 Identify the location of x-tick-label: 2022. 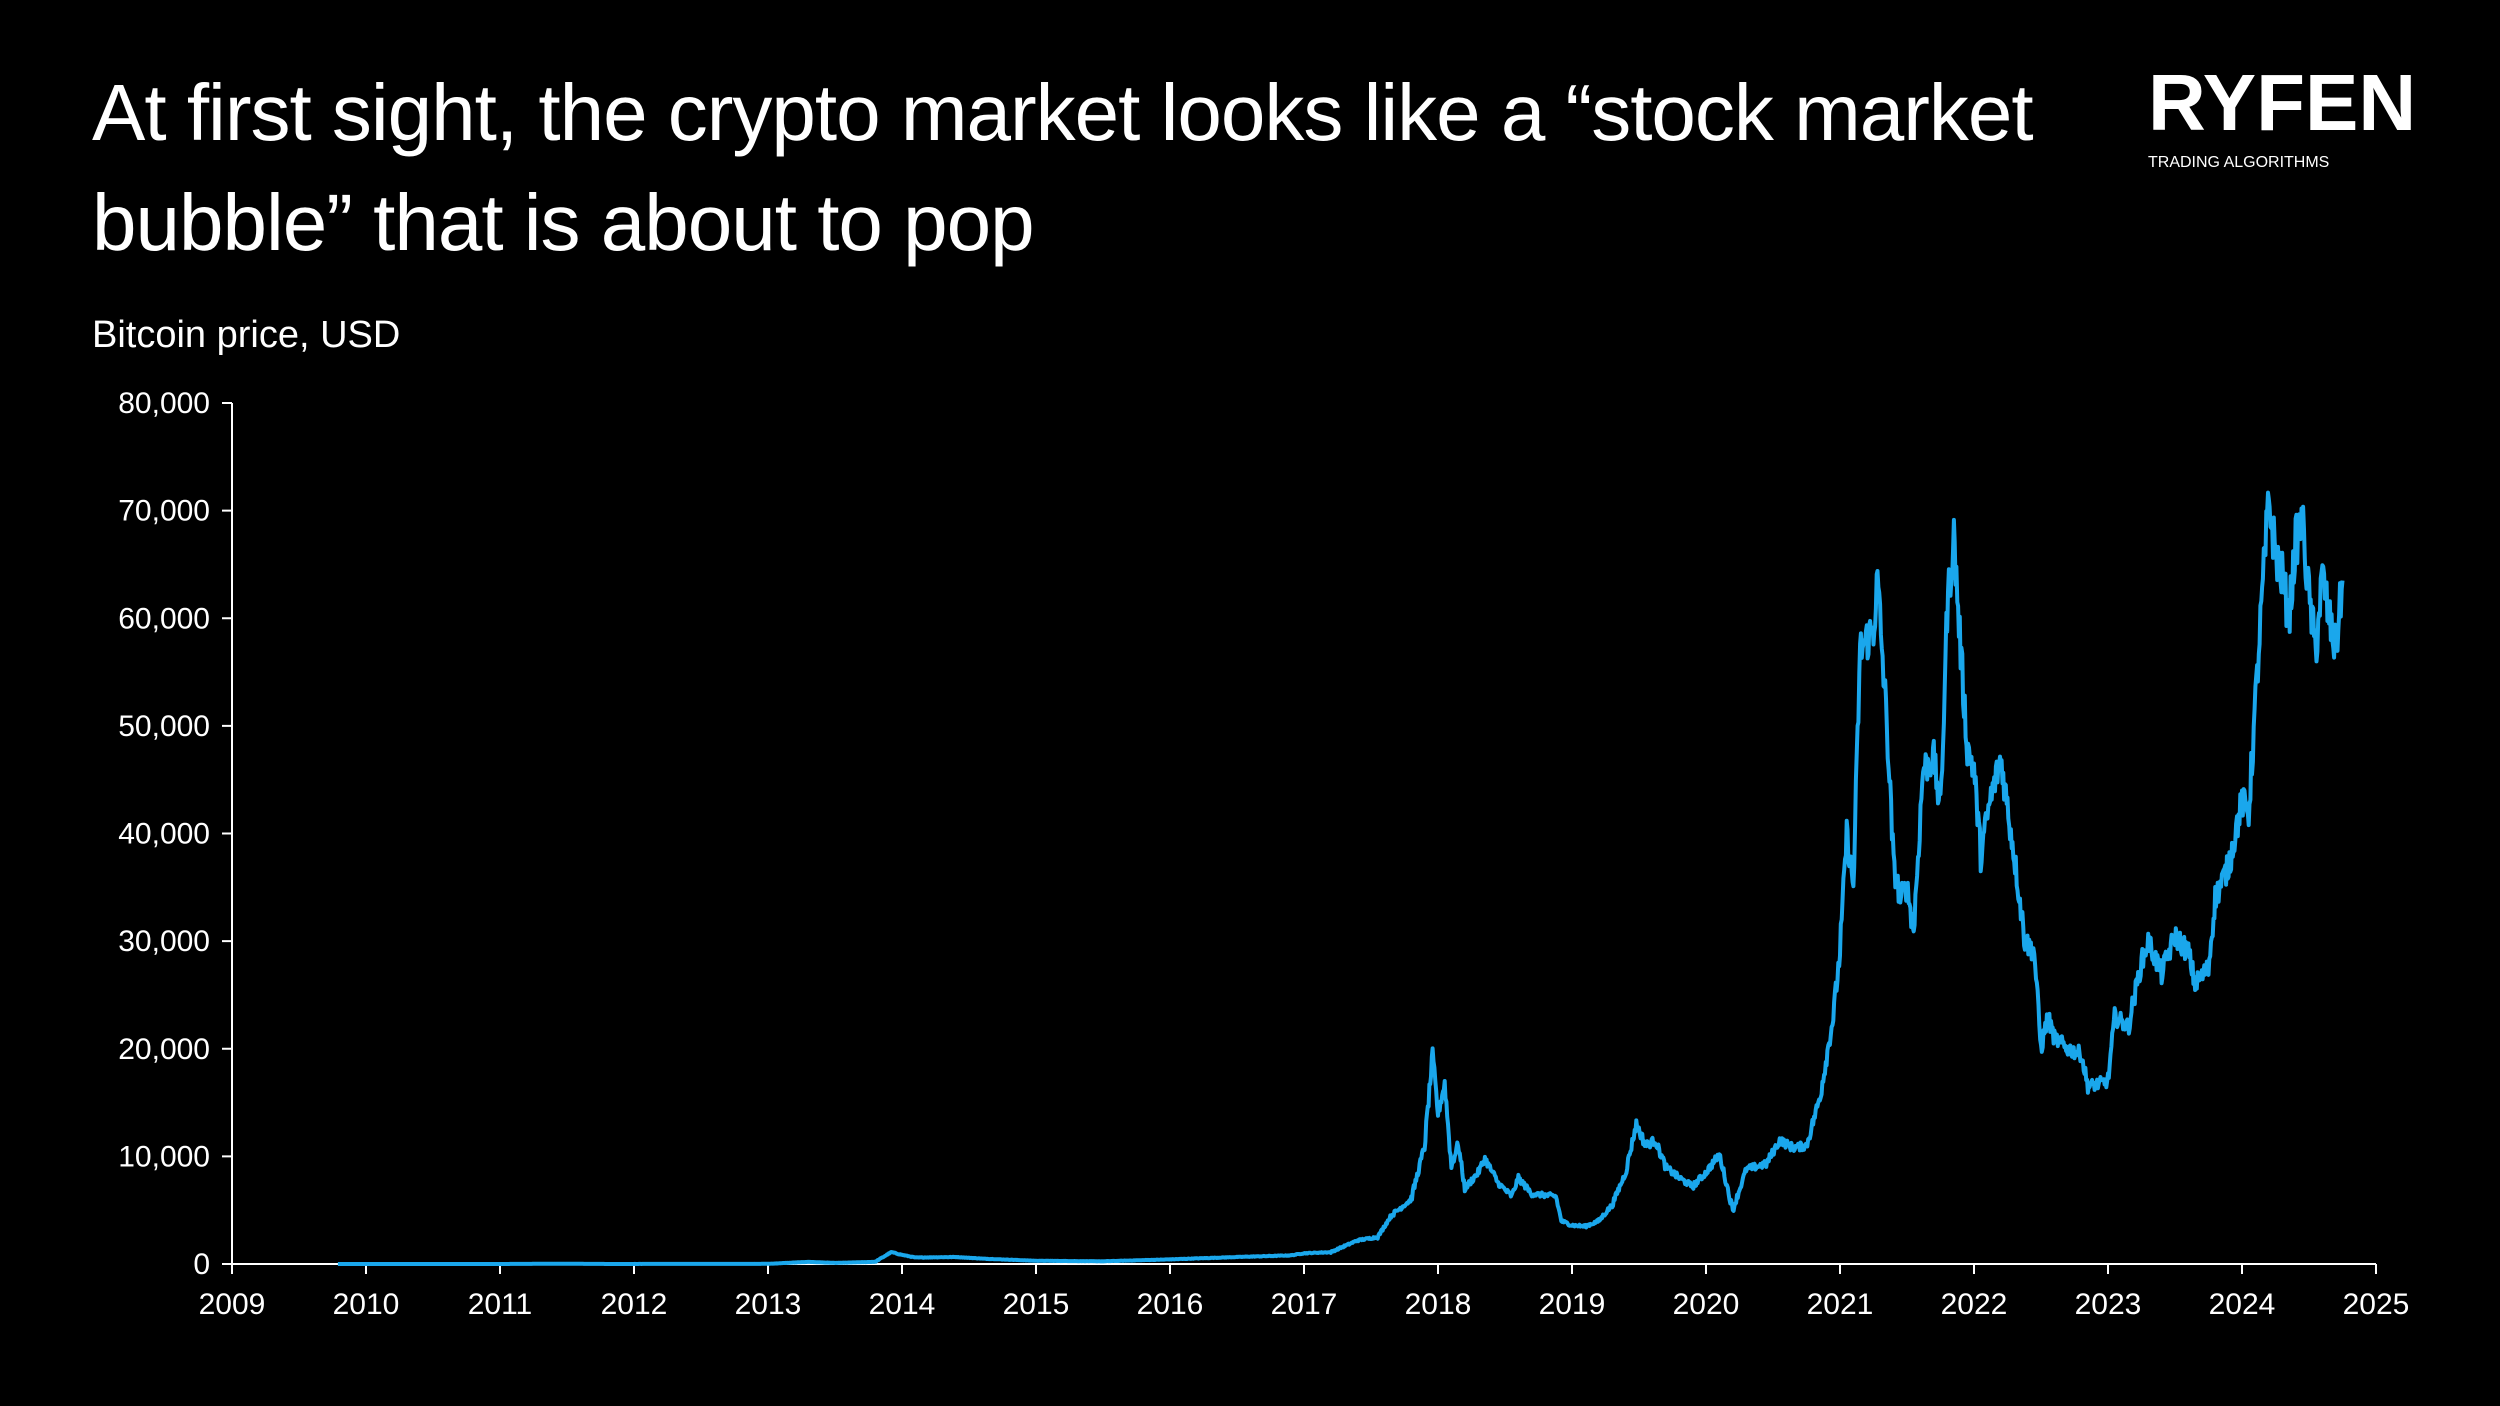
(1974, 1304).